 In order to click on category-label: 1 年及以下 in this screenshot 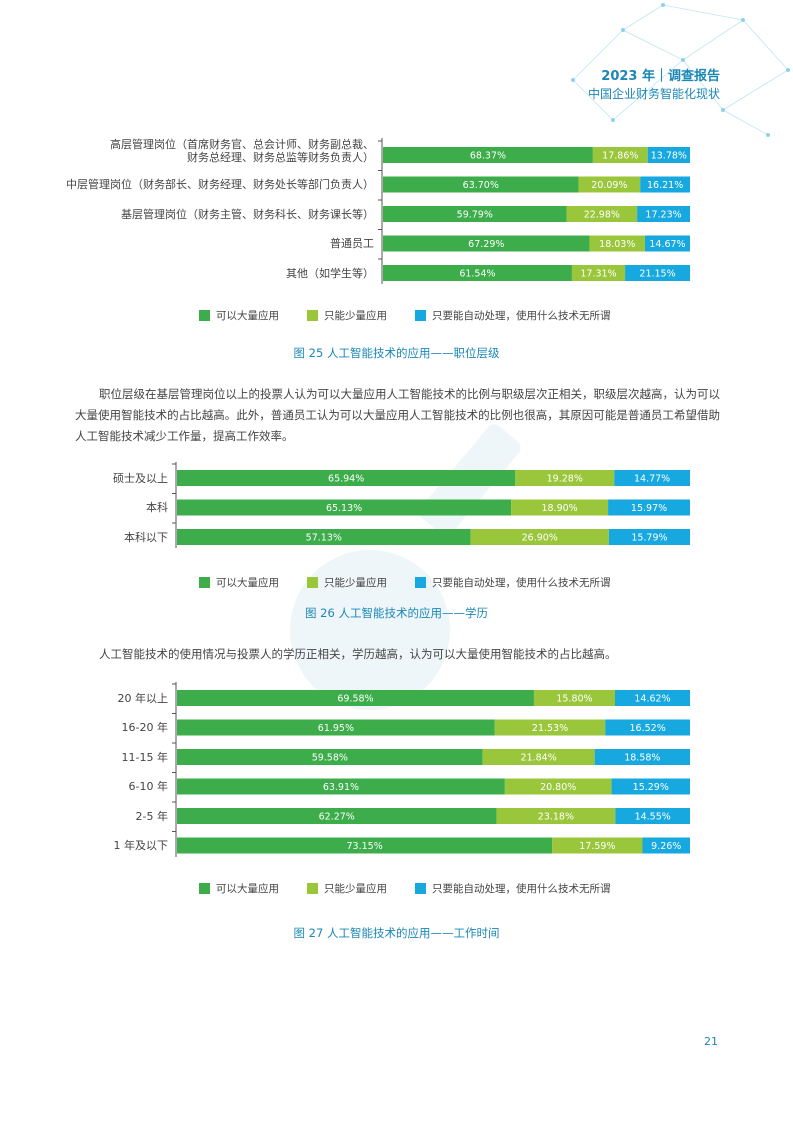, I will do `click(141, 845)`.